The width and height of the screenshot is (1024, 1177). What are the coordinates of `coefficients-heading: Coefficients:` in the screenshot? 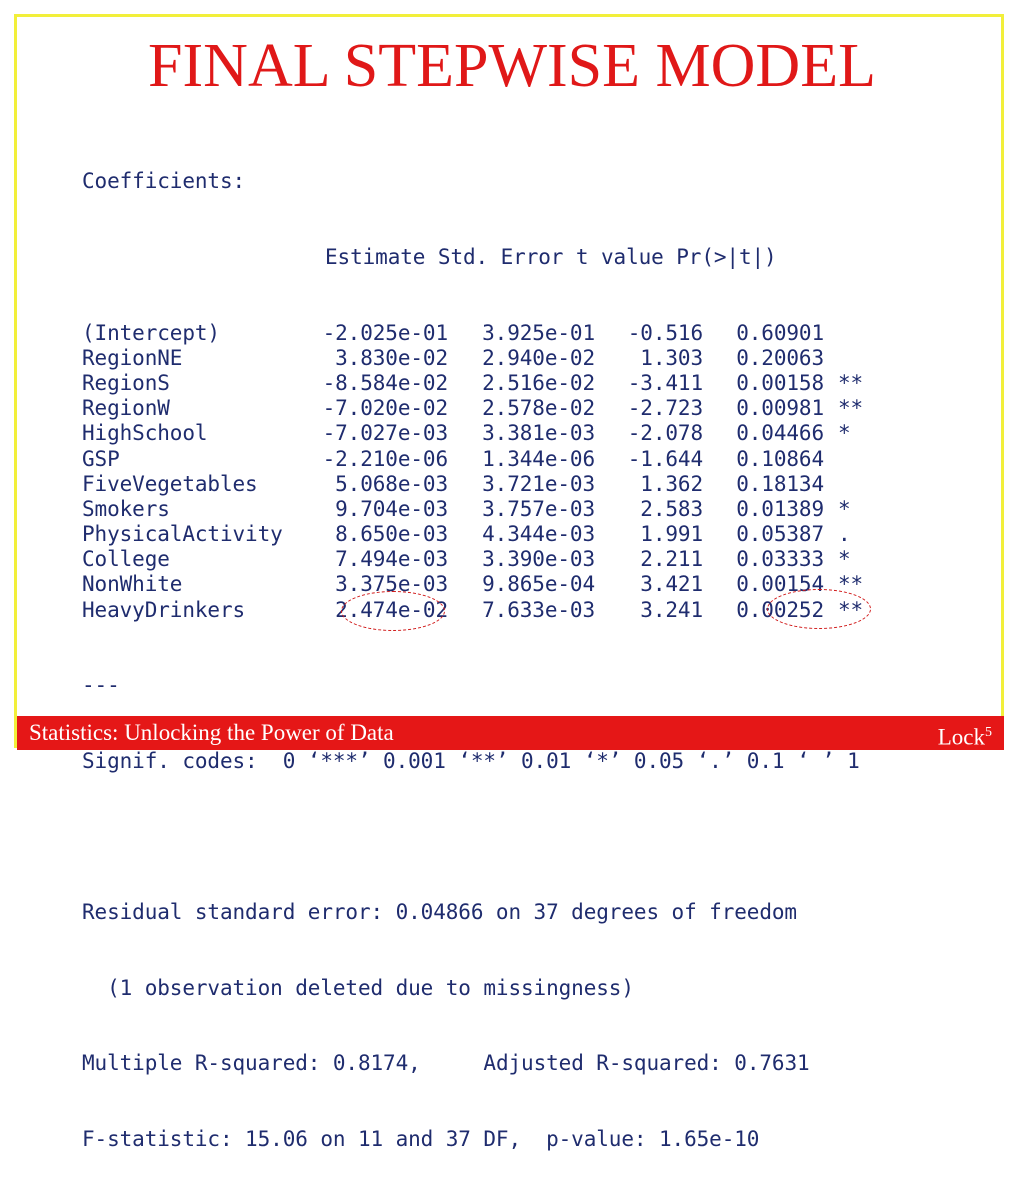 It's located at (164, 181).